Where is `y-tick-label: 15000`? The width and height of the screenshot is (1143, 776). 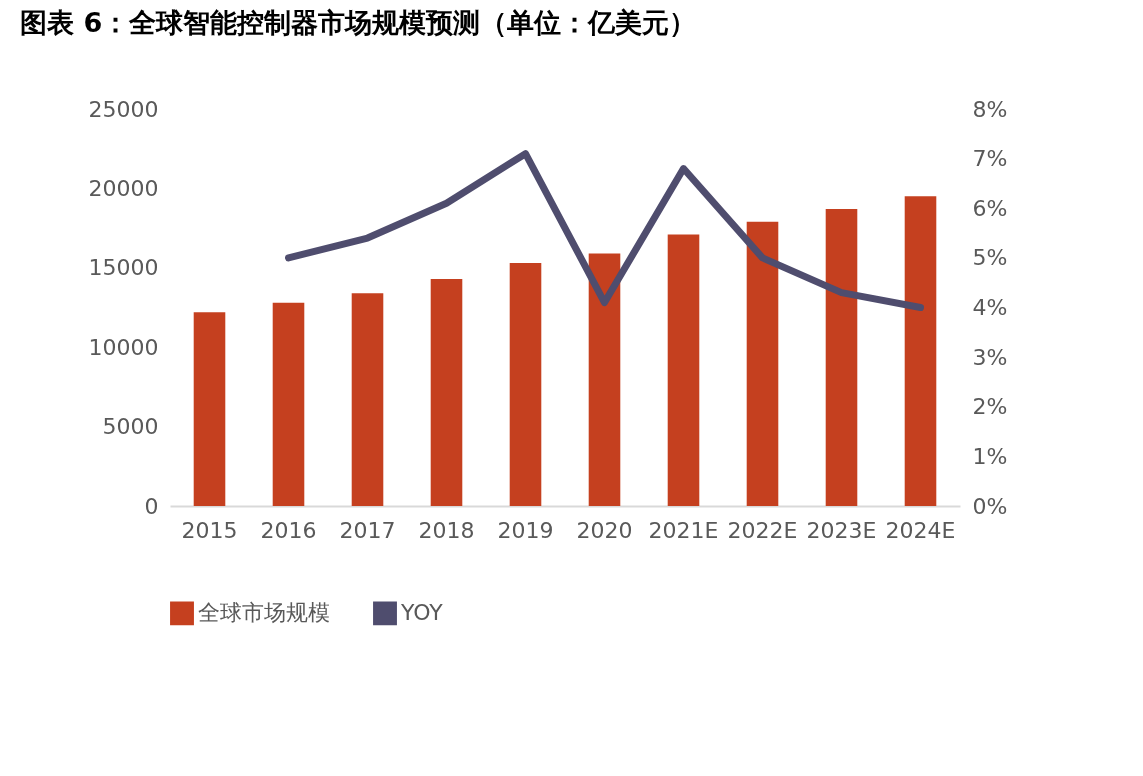 y-tick-label: 15000 is located at coordinates (123, 268).